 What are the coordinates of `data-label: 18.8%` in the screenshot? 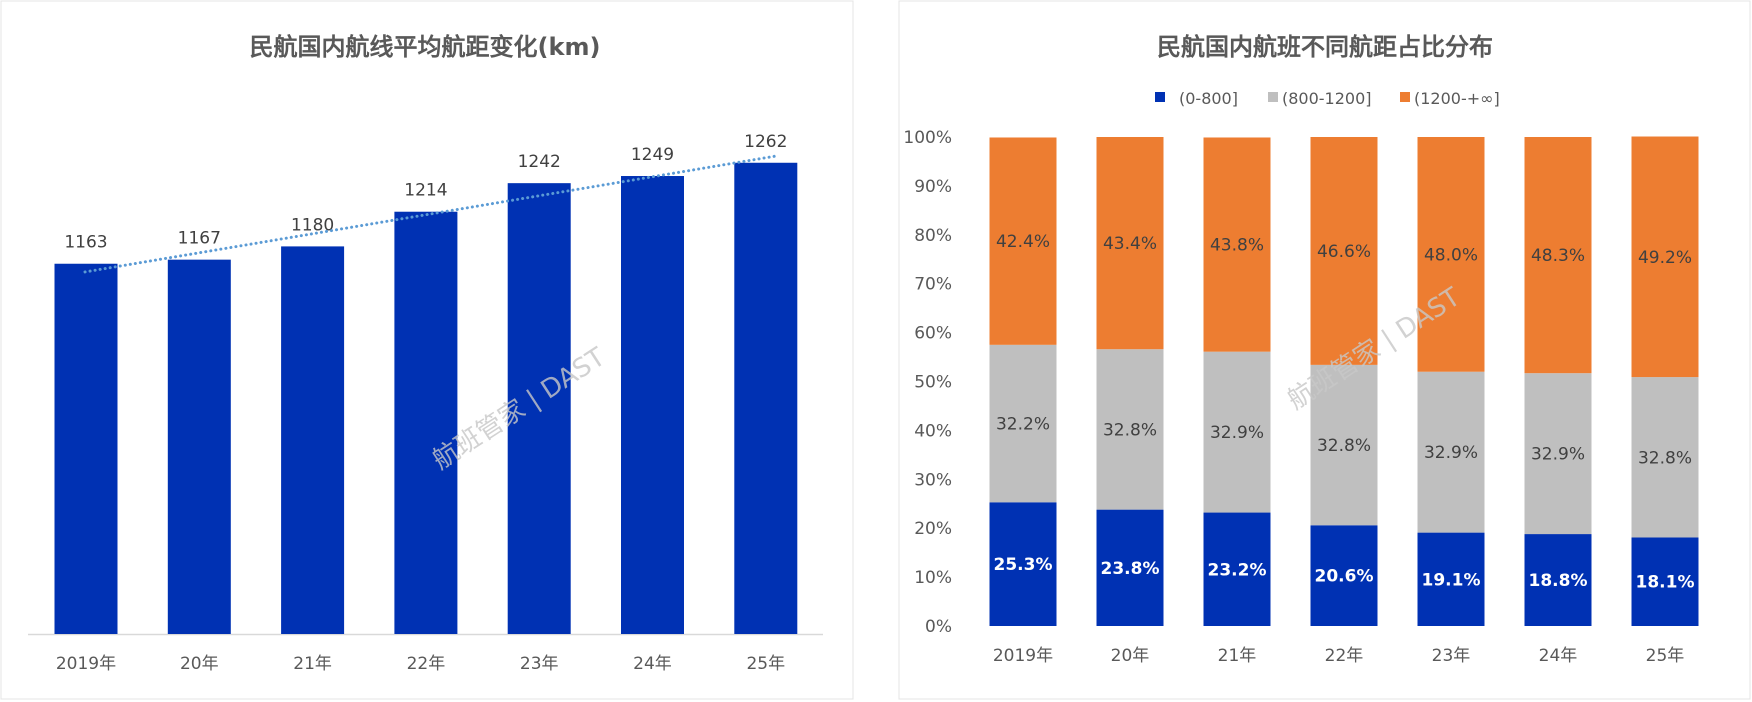 It's located at (1558, 581).